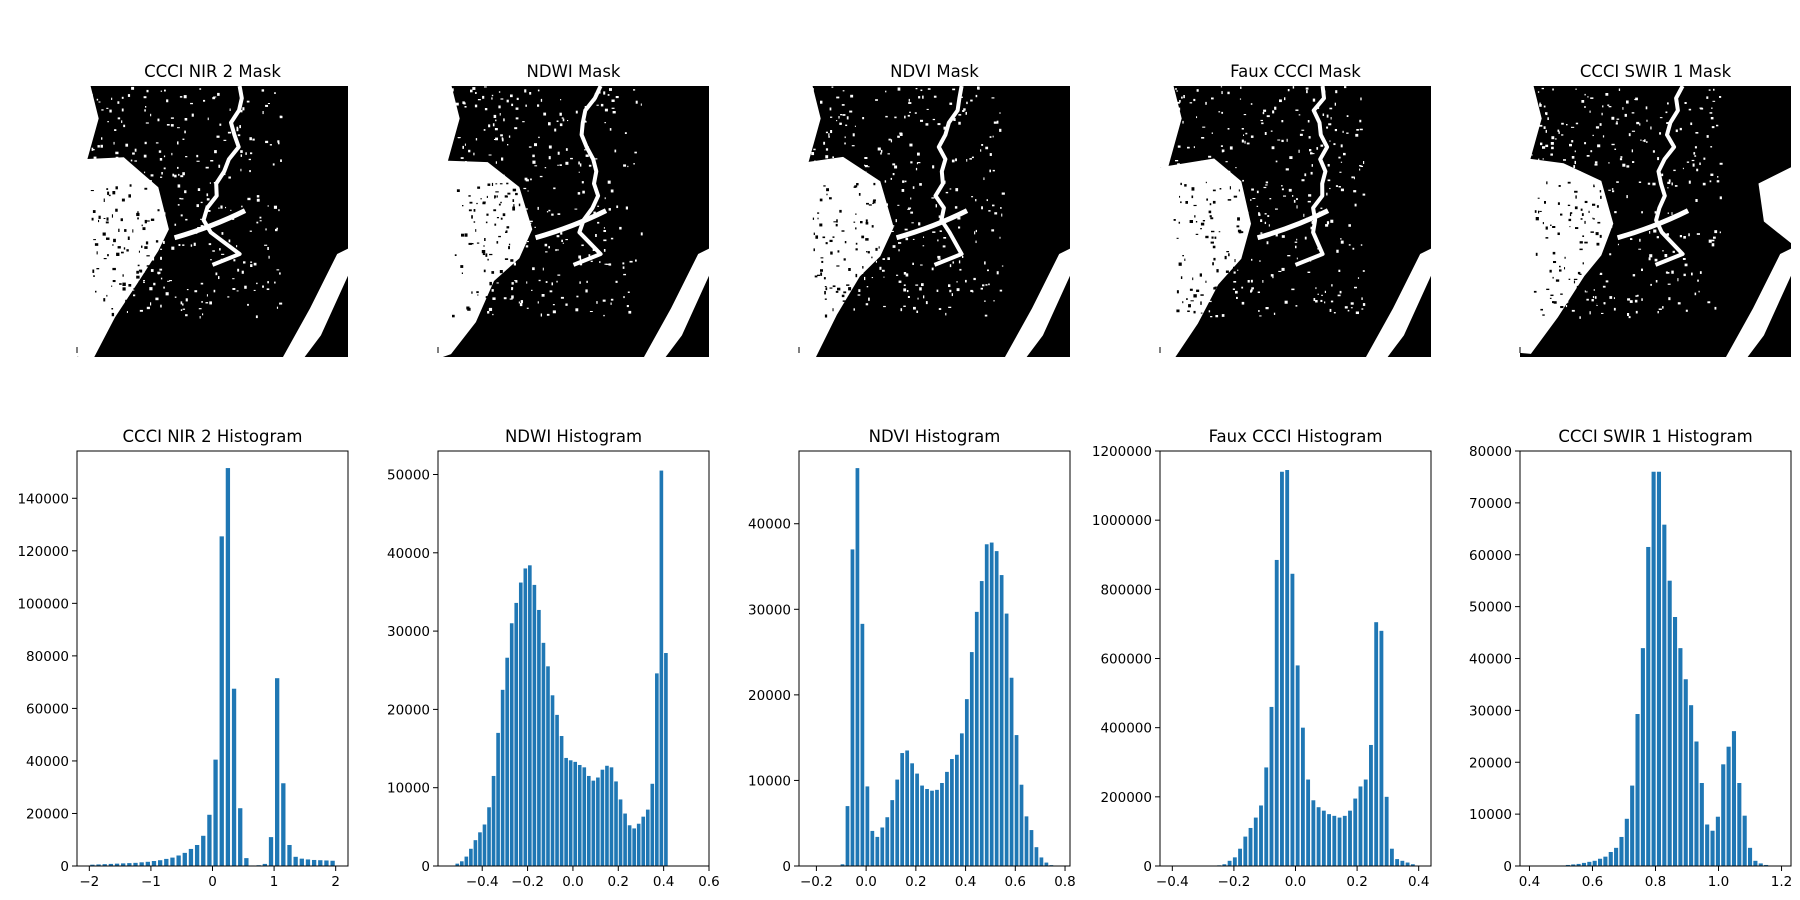 The height and width of the screenshot is (900, 1800). What do you see at coordinates (1718, 882) in the screenshot?
I see `x-tick-label: 1.0` at bounding box center [1718, 882].